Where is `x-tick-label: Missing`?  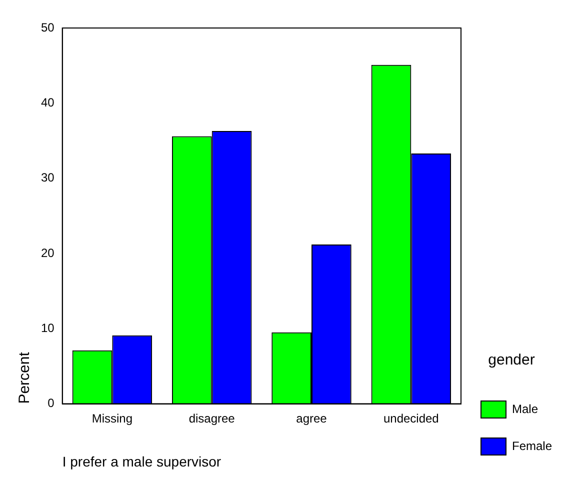 x-tick-label: Missing is located at coordinates (112, 418).